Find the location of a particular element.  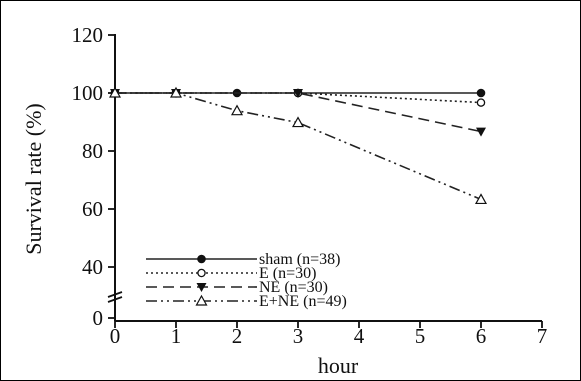

series-line is located at coordinates (298, 112).